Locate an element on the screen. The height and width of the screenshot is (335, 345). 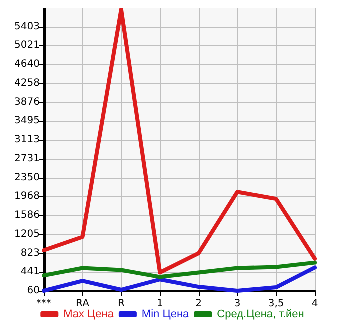
y-tick-label: 3495 is located at coordinates (27, 121).